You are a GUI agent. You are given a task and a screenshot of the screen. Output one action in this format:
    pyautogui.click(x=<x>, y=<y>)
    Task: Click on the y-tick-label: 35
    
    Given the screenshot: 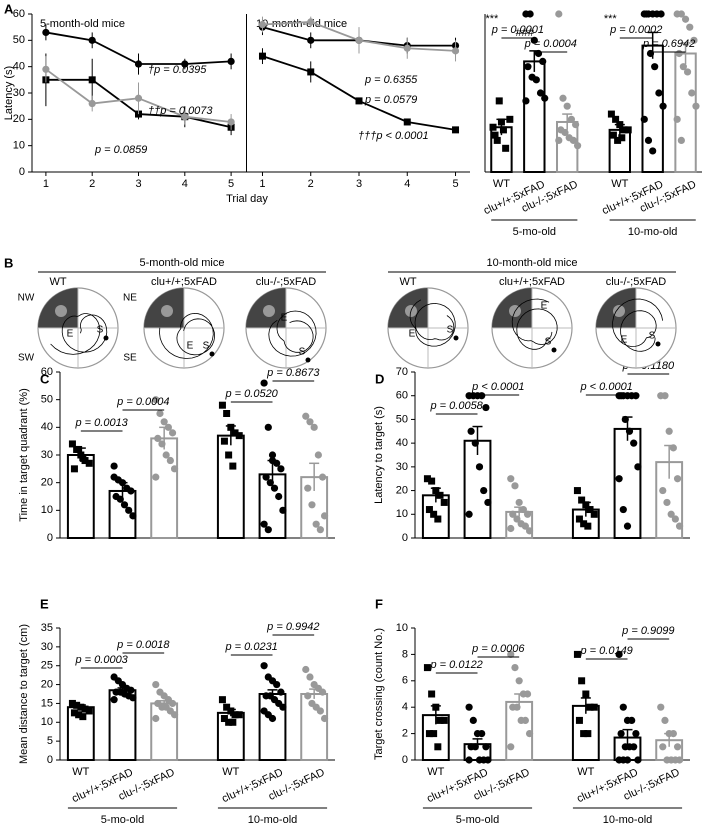 What is the action you would take?
    pyautogui.click(x=47, y=628)
    